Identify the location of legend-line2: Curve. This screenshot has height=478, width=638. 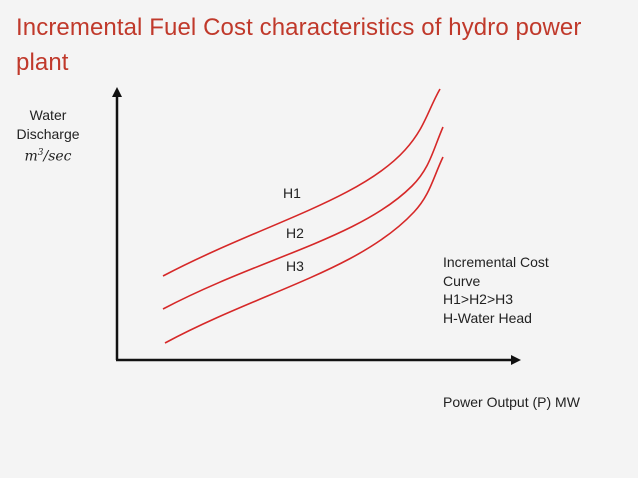
(462, 280).